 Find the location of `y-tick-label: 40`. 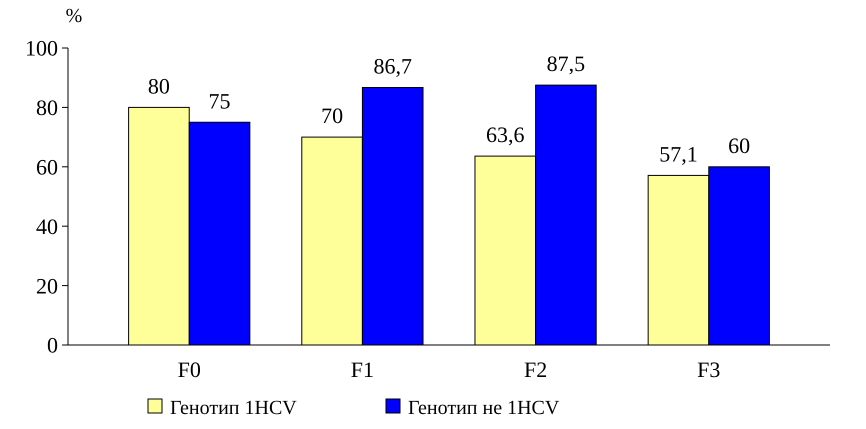

y-tick-label: 40 is located at coordinates (47, 226).